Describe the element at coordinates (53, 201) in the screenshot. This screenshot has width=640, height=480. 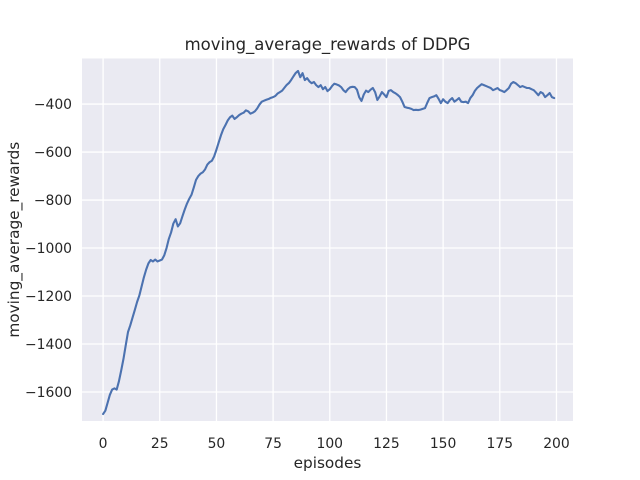
I see `y-tick-label: −800` at that location.